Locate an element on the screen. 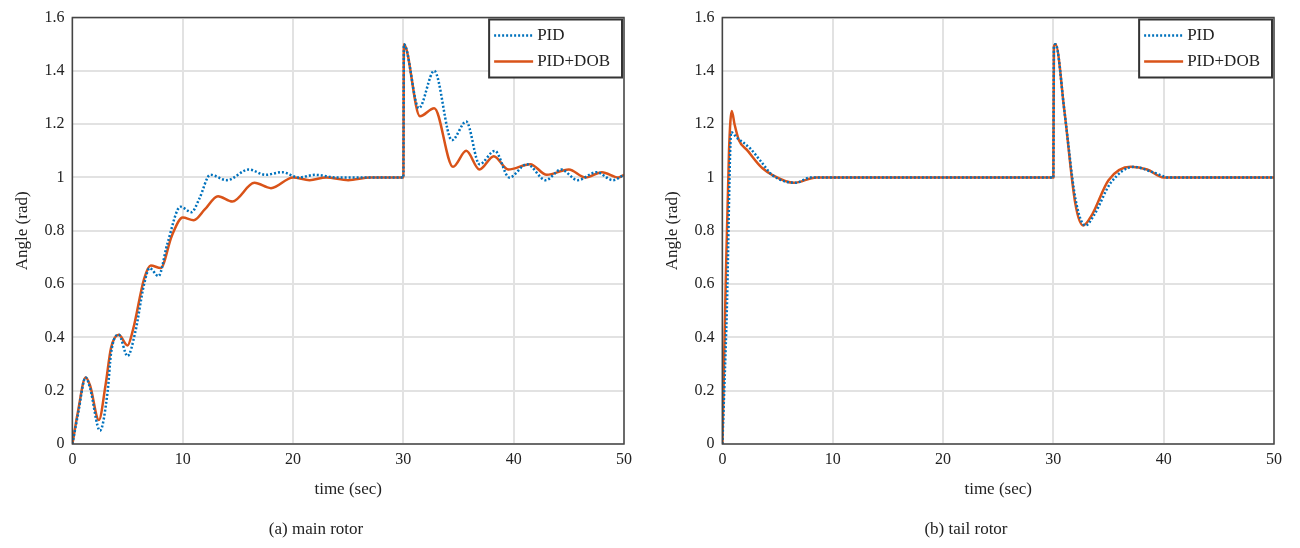 The image size is (1300, 548). text: (a) main rotor is located at coordinates (316, 529).